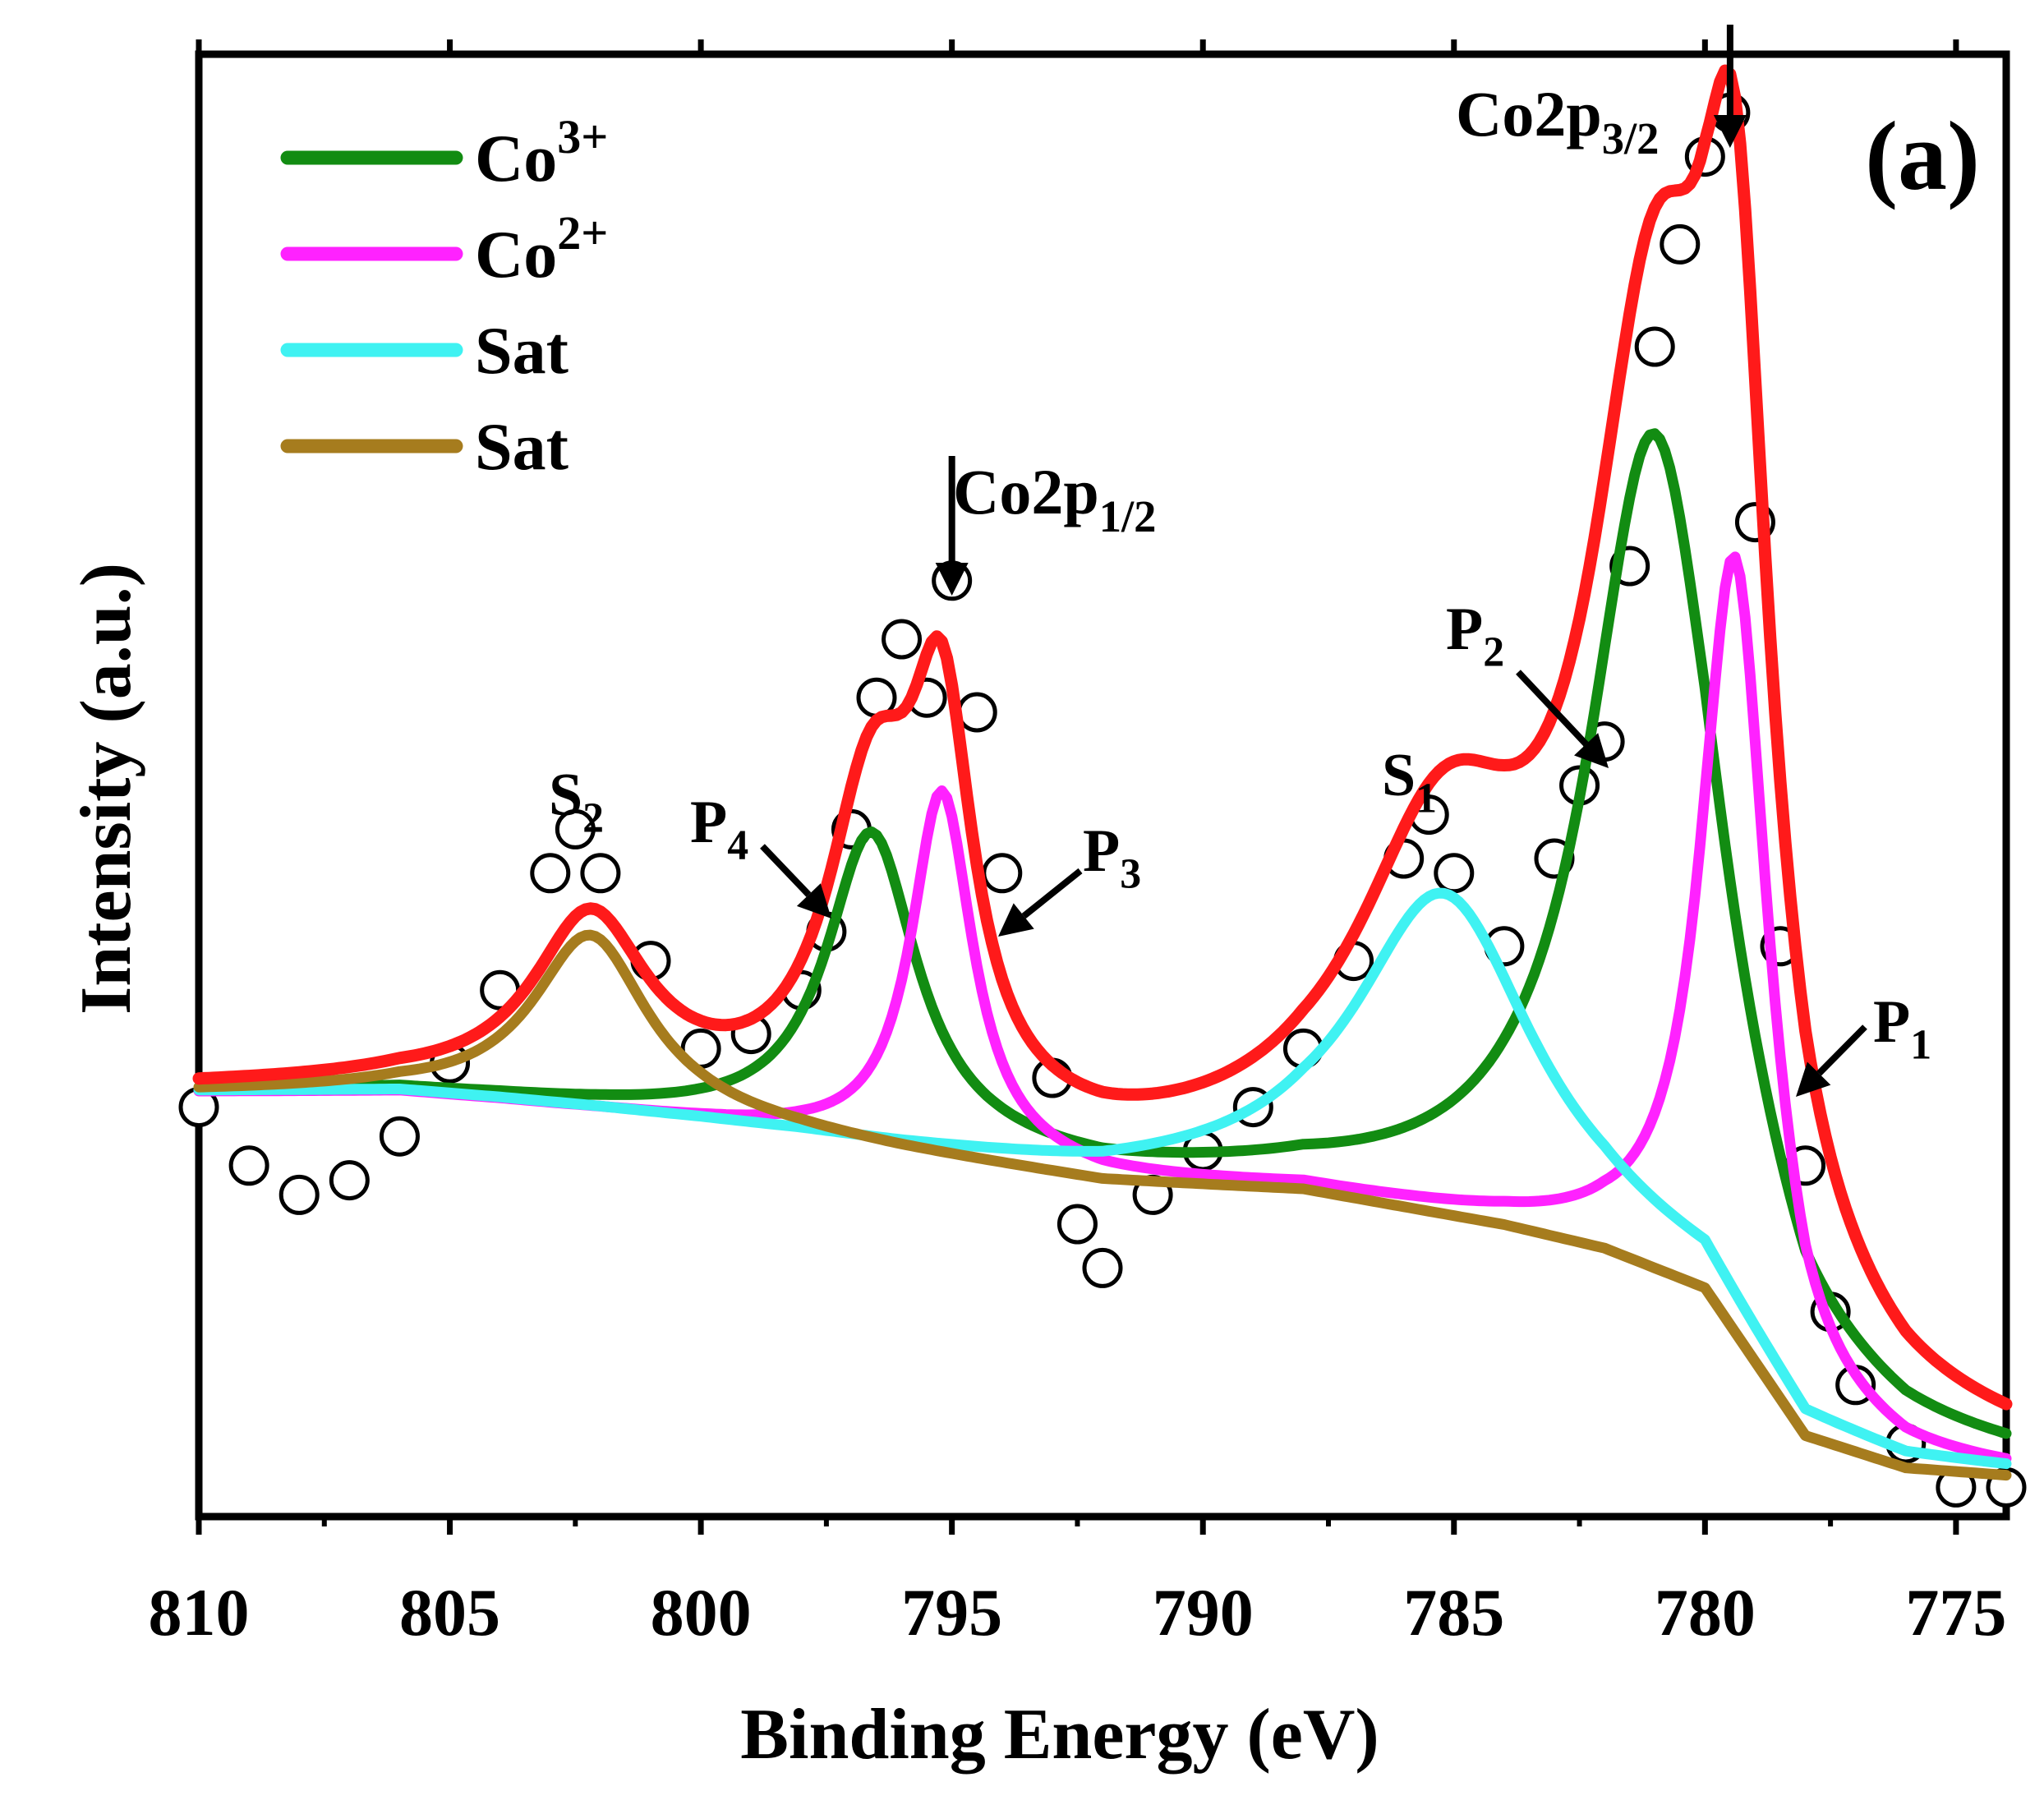  Describe the element at coordinates (701, 1612) in the screenshot. I see `x-tick-label: 800` at that location.